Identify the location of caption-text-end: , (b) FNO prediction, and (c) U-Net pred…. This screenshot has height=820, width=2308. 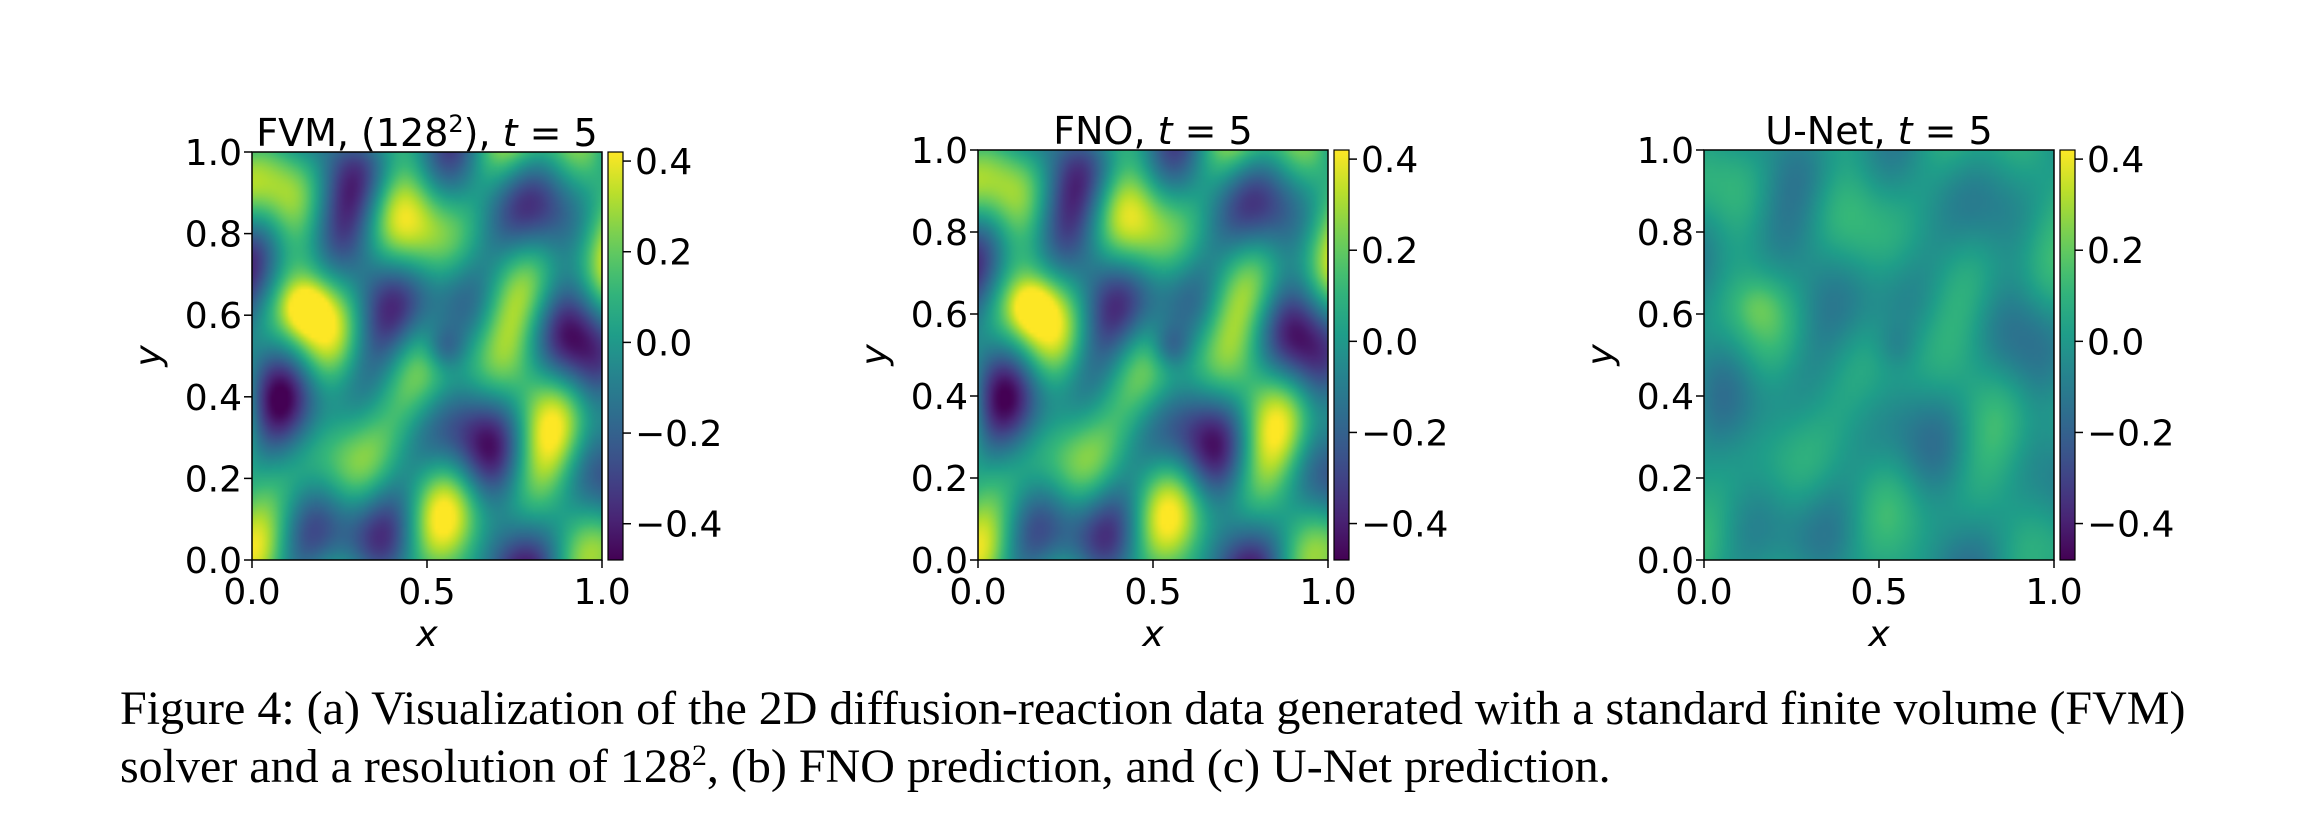
(1158, 766).